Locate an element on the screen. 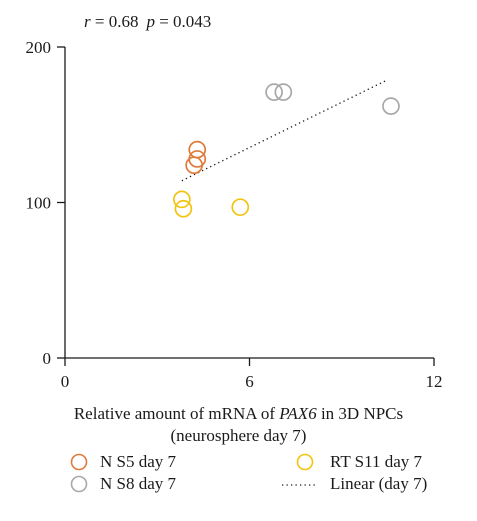  x-tick-label: 6 is located at coordinates (249, 381).